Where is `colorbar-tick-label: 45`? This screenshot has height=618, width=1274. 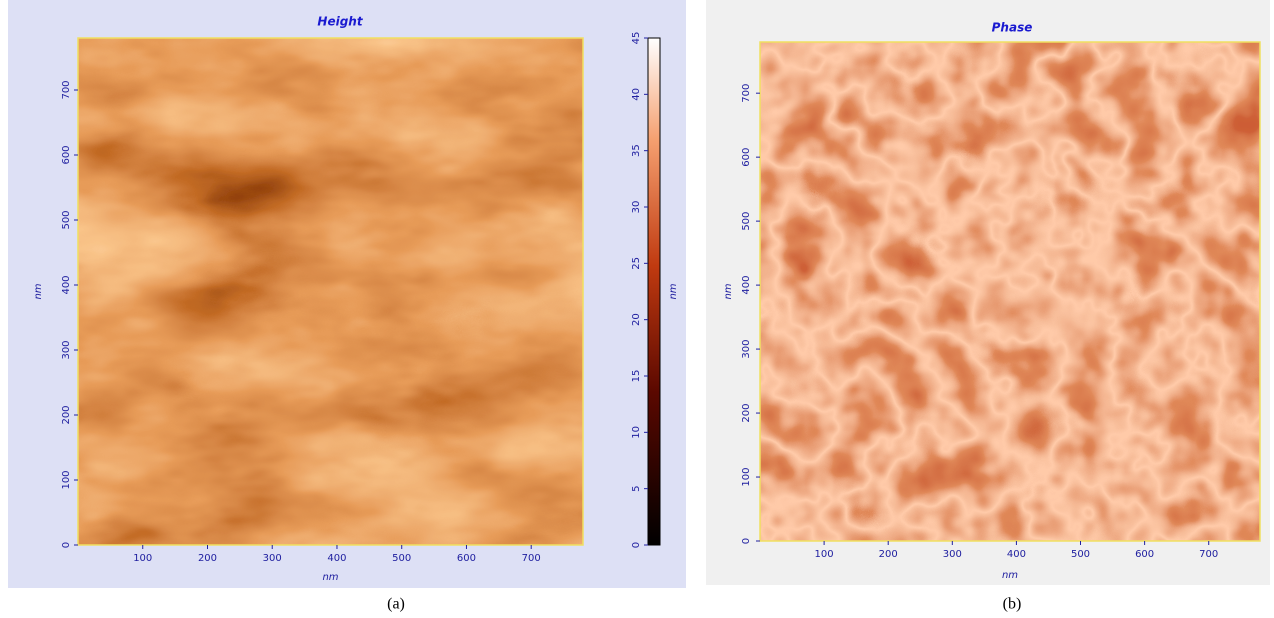 colorbar-tick-label: 45 is located at coordinates (636, 38).